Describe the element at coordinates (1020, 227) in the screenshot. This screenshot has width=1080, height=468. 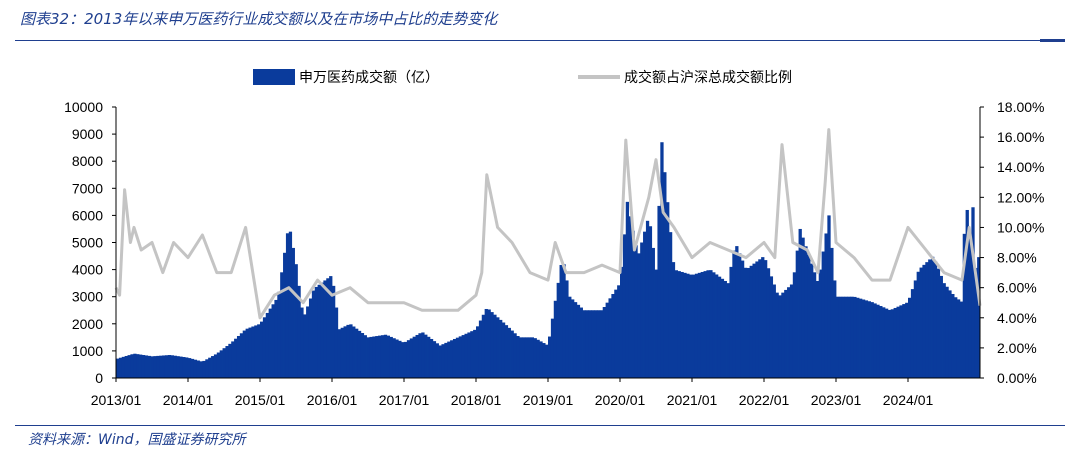
I see `right-tick-label: 10.00%` at that location.